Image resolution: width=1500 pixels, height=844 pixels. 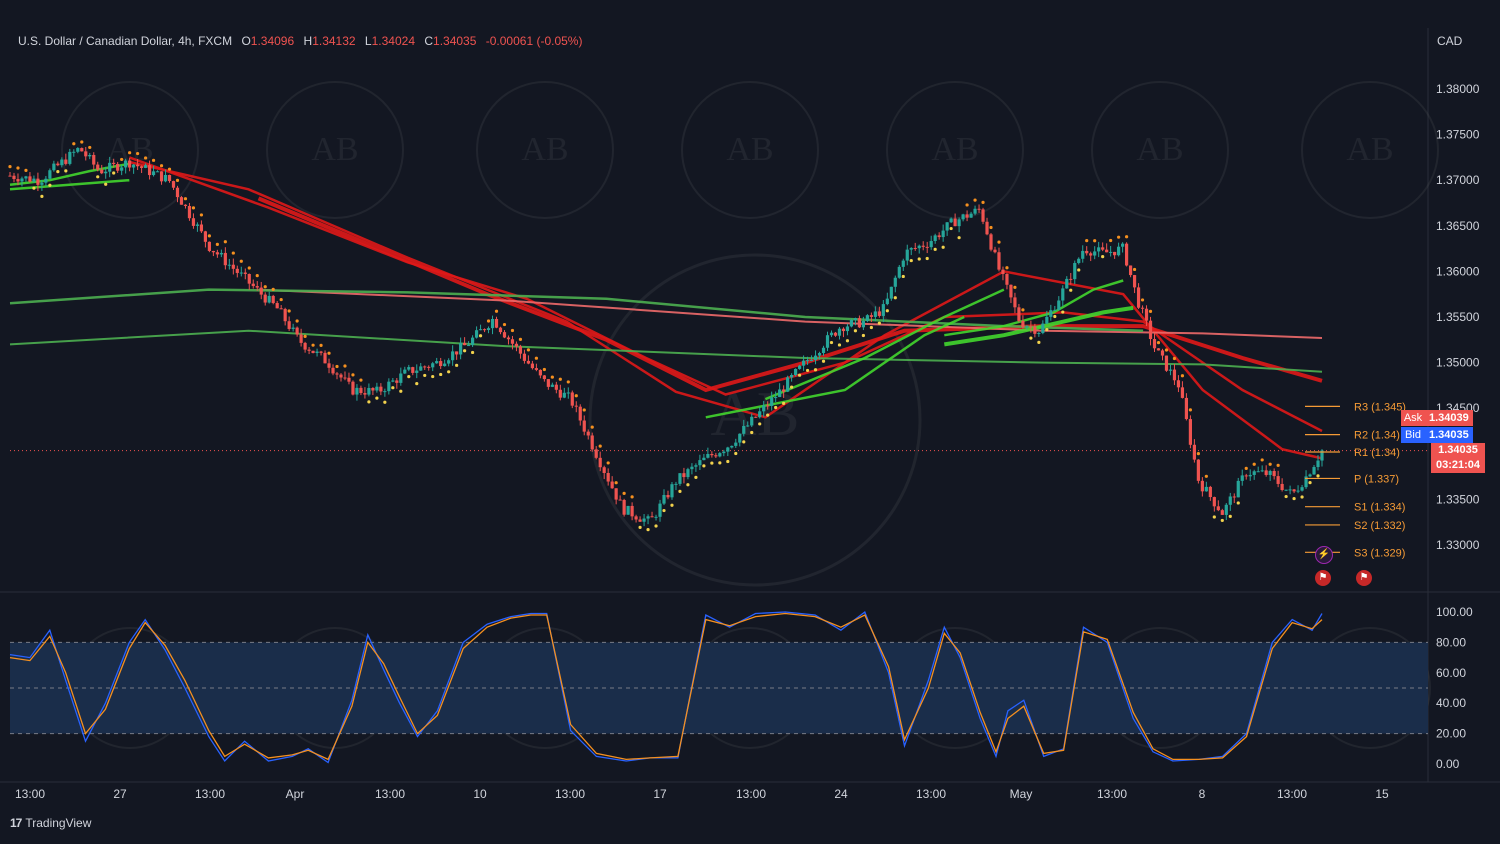 I want to click on last-price-value: 1.34035, so click(x=1458, y=450).